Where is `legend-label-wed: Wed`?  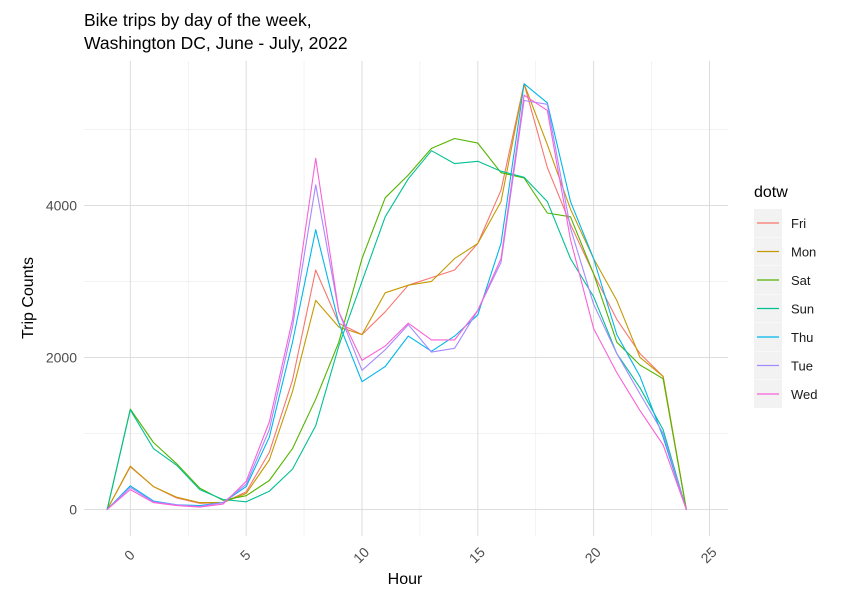
legend-label-wed: Wed is located at coordinates (804, 394).